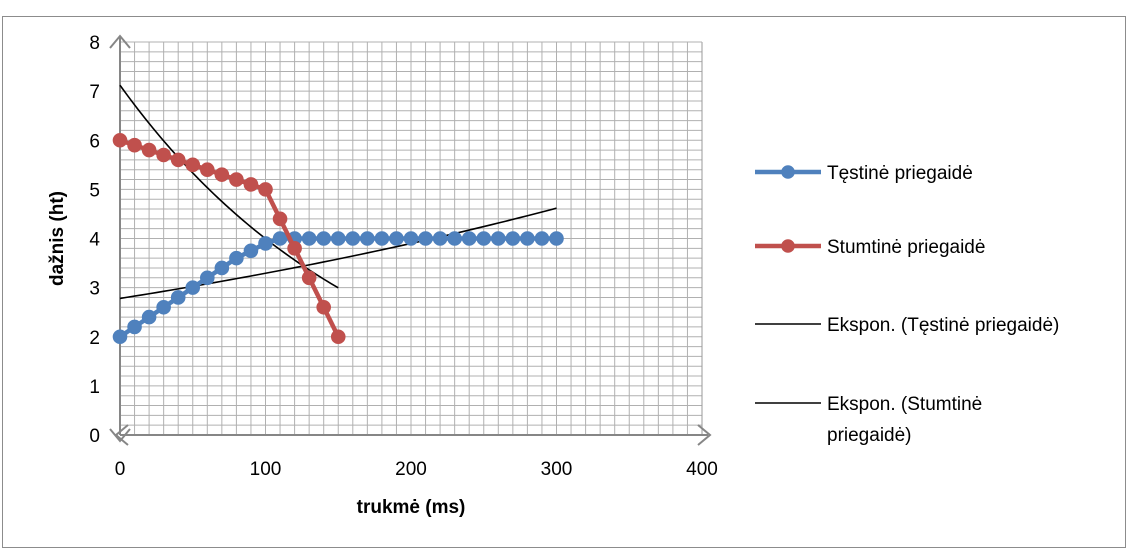 The height and width of the screenshot is (550, 1129). I want to click on y-tick-label: 4, so click(94, 240).